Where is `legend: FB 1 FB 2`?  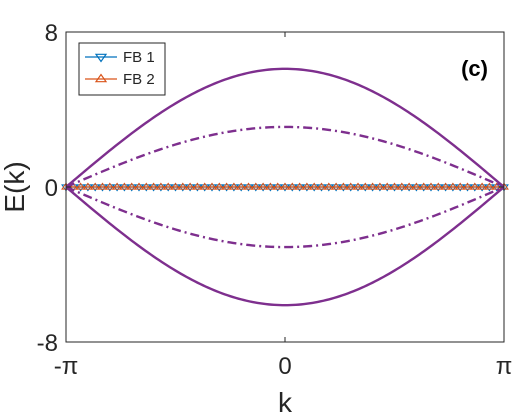
legend: FB 1 FB 2 is located at coordinates (122, 69).